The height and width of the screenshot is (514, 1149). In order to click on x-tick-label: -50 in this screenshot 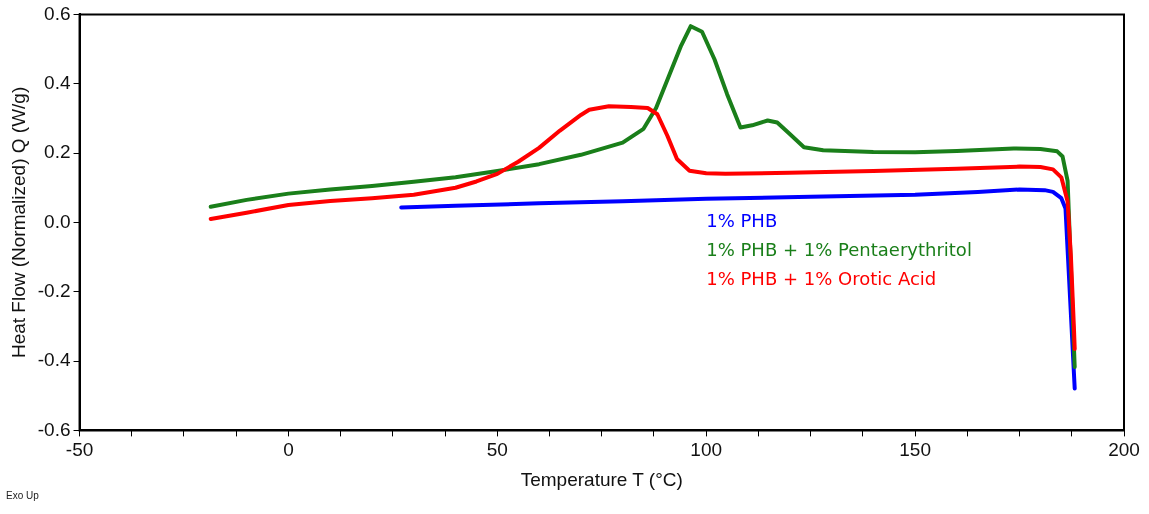, I will do `click(79, 450)`.